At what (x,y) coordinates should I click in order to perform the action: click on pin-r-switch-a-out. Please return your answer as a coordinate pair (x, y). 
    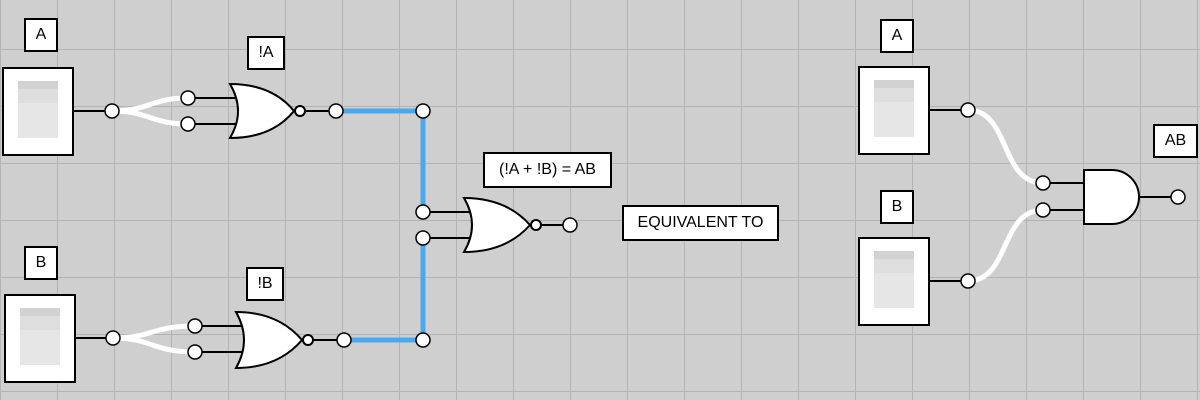
    Looking at the image, I should click on (968, 110).